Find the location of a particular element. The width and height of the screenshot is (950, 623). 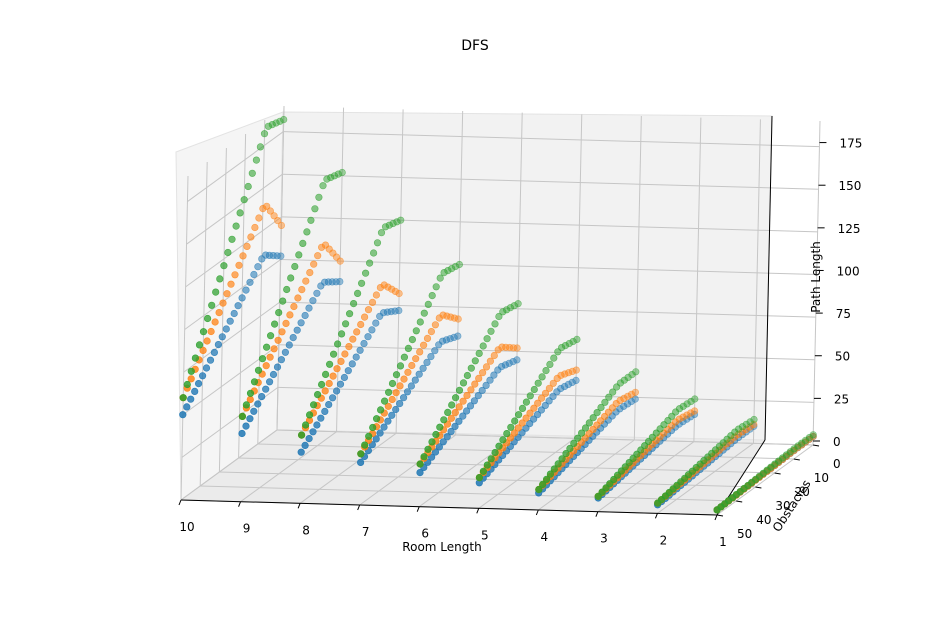

x-tick-label: 9 is located at coordinates (247, 529).